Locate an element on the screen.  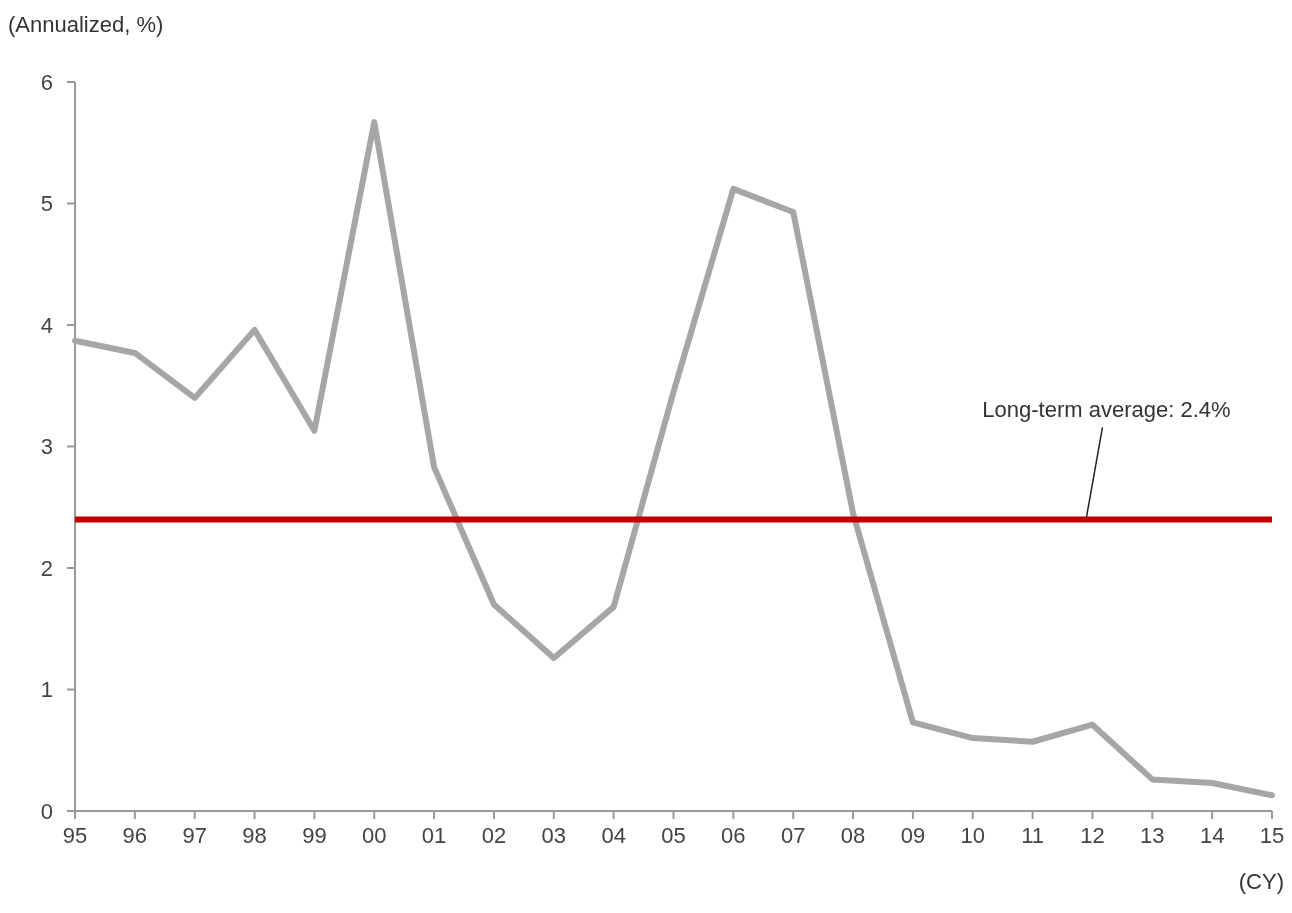
x-tick-label: 07 is located at coordinates (793, 835).